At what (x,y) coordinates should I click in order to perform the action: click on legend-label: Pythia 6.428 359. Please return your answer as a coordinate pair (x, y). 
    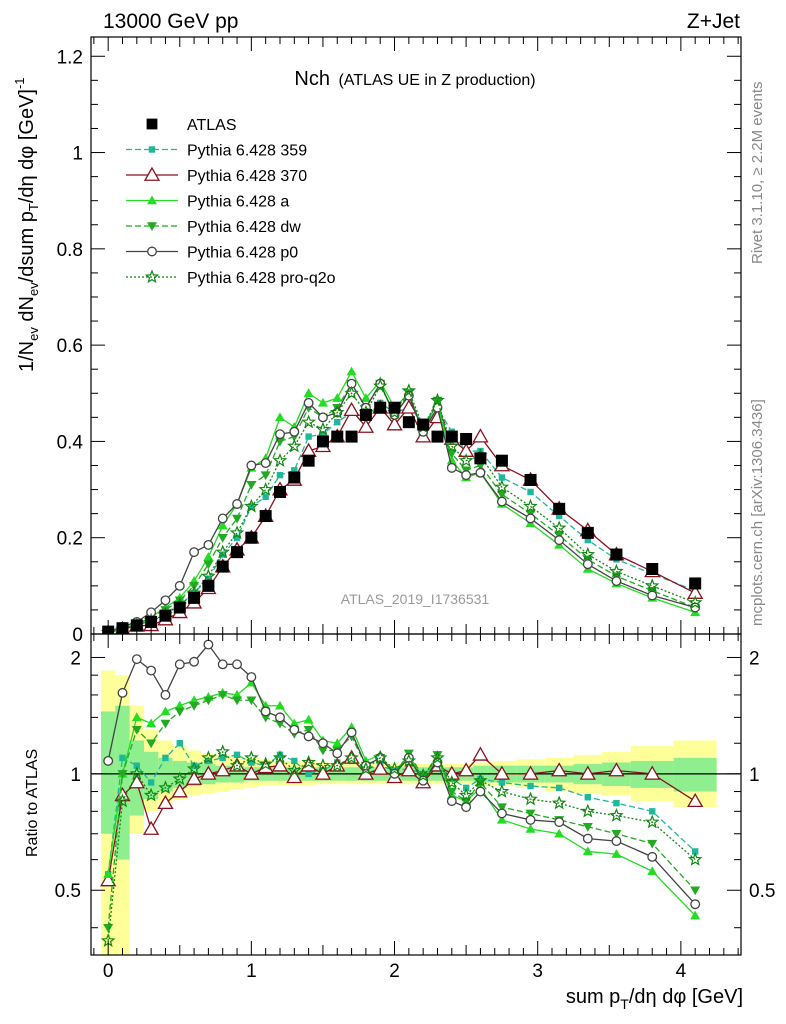
    Looking at the image, I should click on (247, 151).